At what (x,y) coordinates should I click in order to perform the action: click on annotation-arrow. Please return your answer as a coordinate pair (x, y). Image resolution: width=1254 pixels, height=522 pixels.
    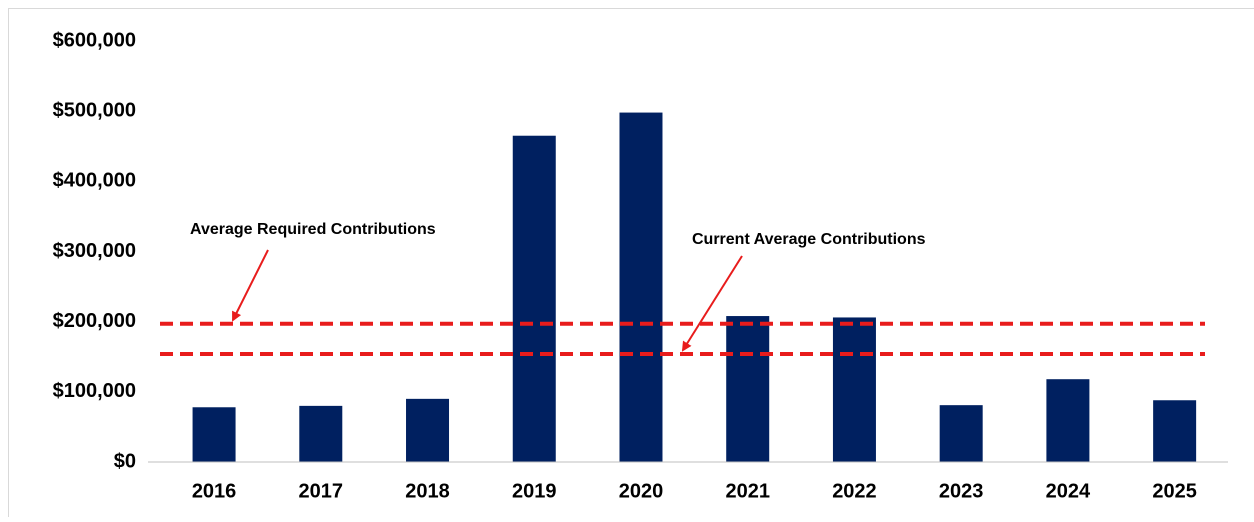
    Looking at the image, I should click on (250, 285).